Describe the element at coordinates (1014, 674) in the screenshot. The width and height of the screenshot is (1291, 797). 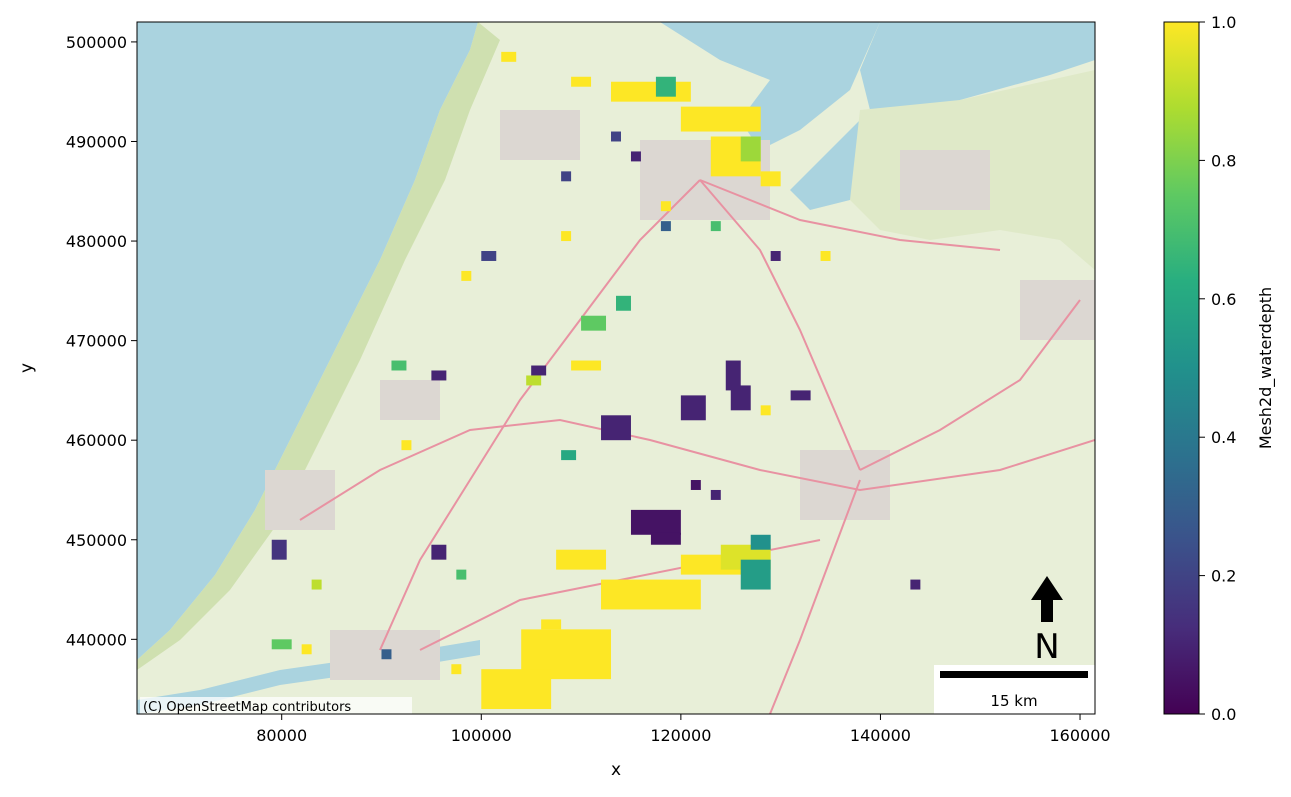
I see `scale-bar-line` at that location.